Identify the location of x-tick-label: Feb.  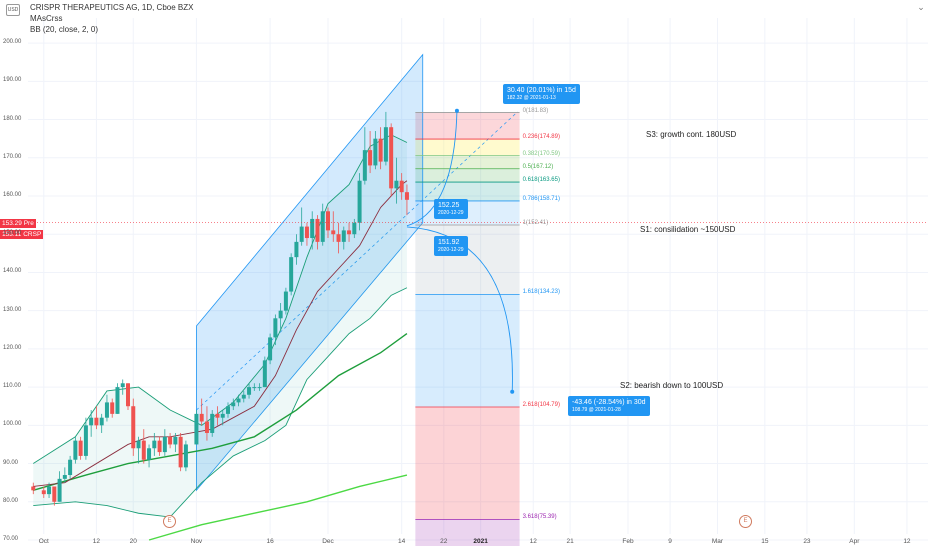
(628, 541).